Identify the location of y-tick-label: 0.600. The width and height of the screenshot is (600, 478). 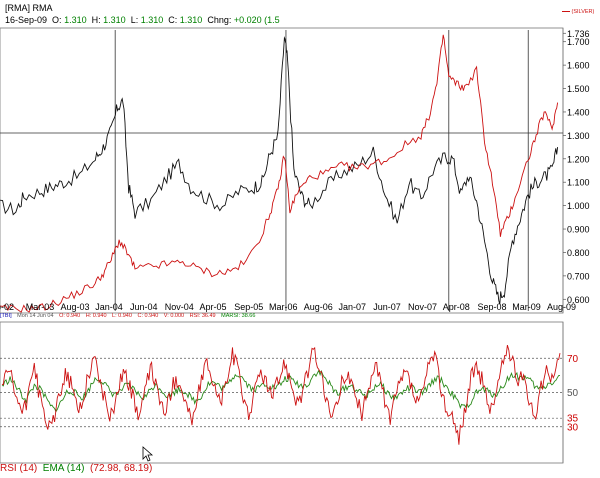
(578, 300).